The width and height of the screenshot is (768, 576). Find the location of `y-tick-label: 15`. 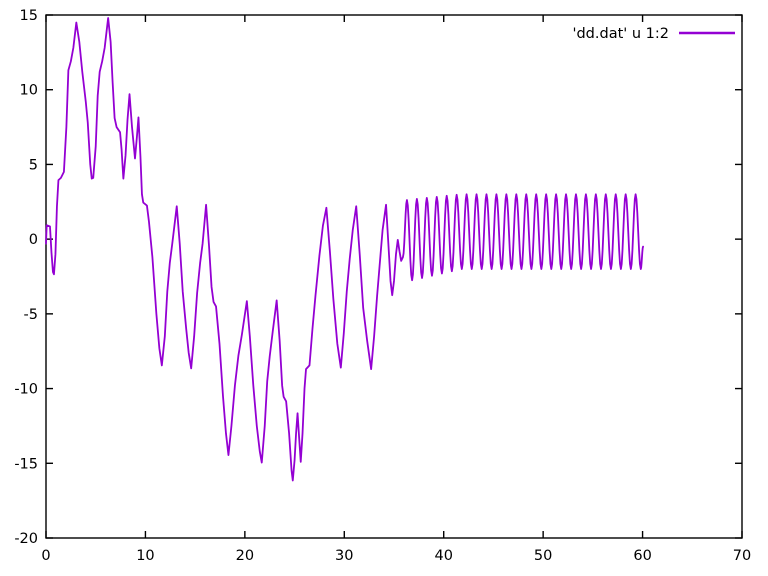

y-tick-label: 15 is located at coordinates (29, 16).